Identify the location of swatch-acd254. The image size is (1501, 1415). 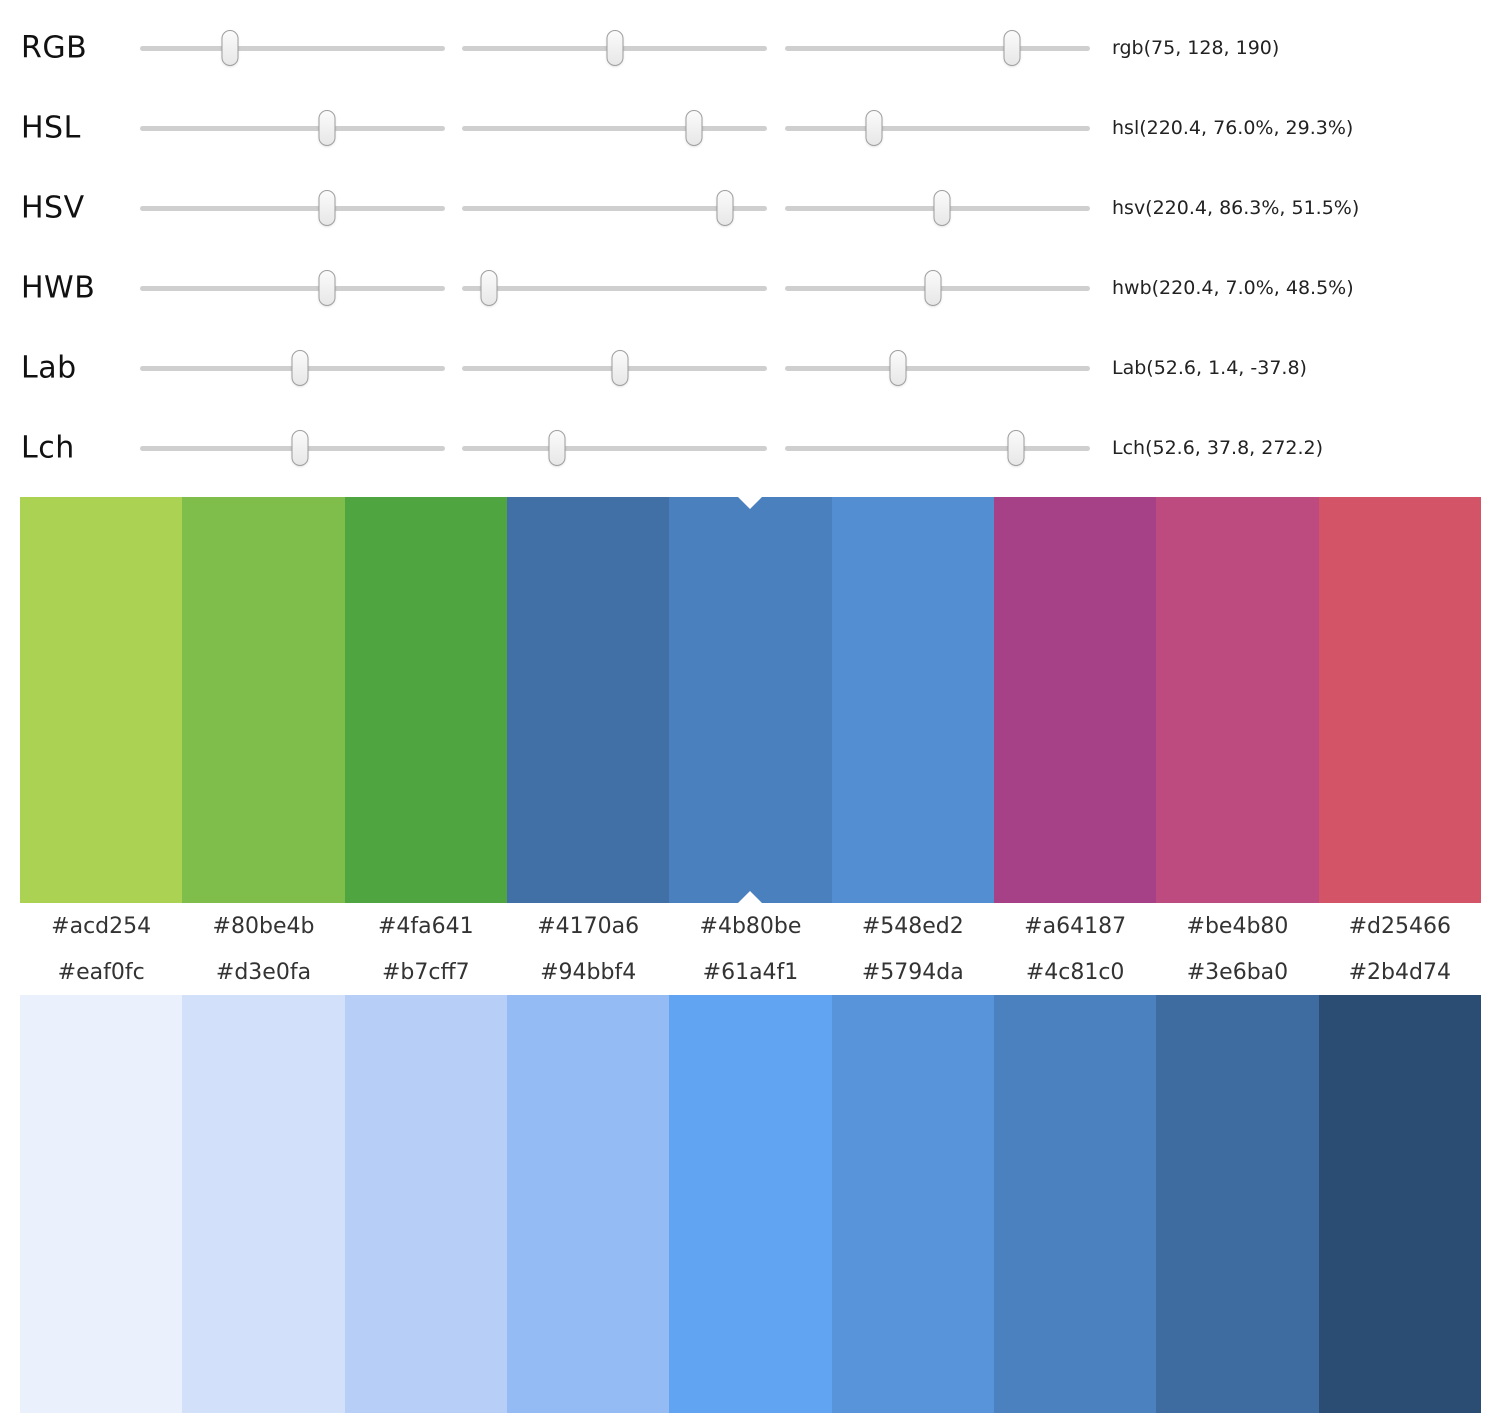
(101, 700).